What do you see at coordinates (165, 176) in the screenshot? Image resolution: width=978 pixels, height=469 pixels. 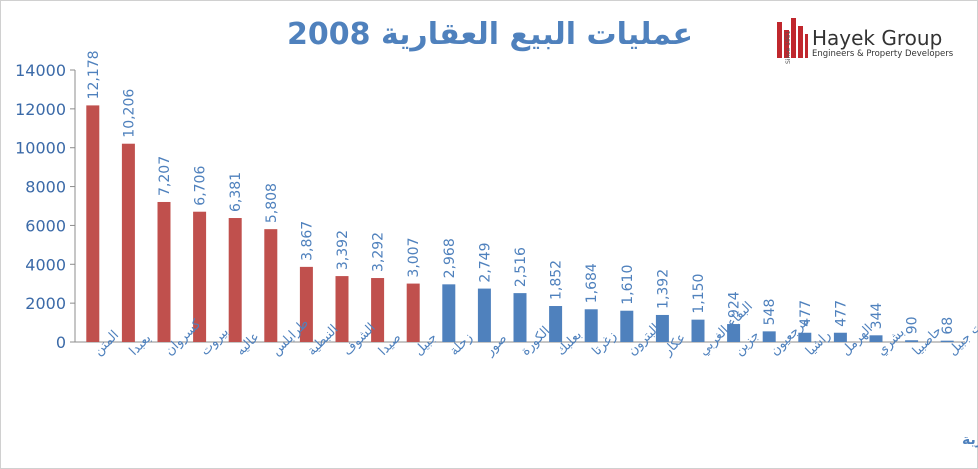 I see `value-label: 7,207` at bounding box center [165, 176].